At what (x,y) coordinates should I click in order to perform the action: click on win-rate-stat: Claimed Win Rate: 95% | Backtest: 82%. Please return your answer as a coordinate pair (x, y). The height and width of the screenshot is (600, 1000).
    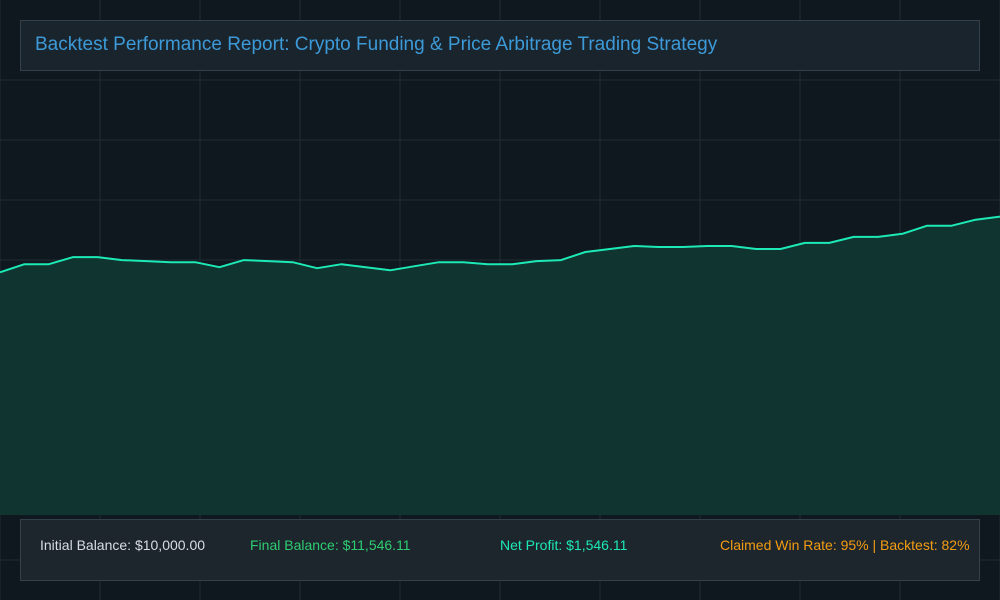
    Looking at the image, I should click on (845, 545).